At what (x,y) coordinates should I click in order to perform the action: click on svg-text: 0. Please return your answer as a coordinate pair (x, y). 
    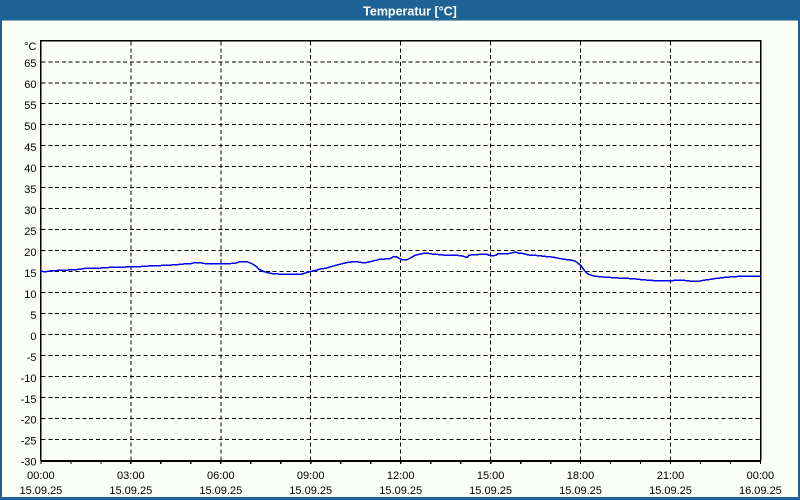
    Looking at the image, I should click on (33, 337).